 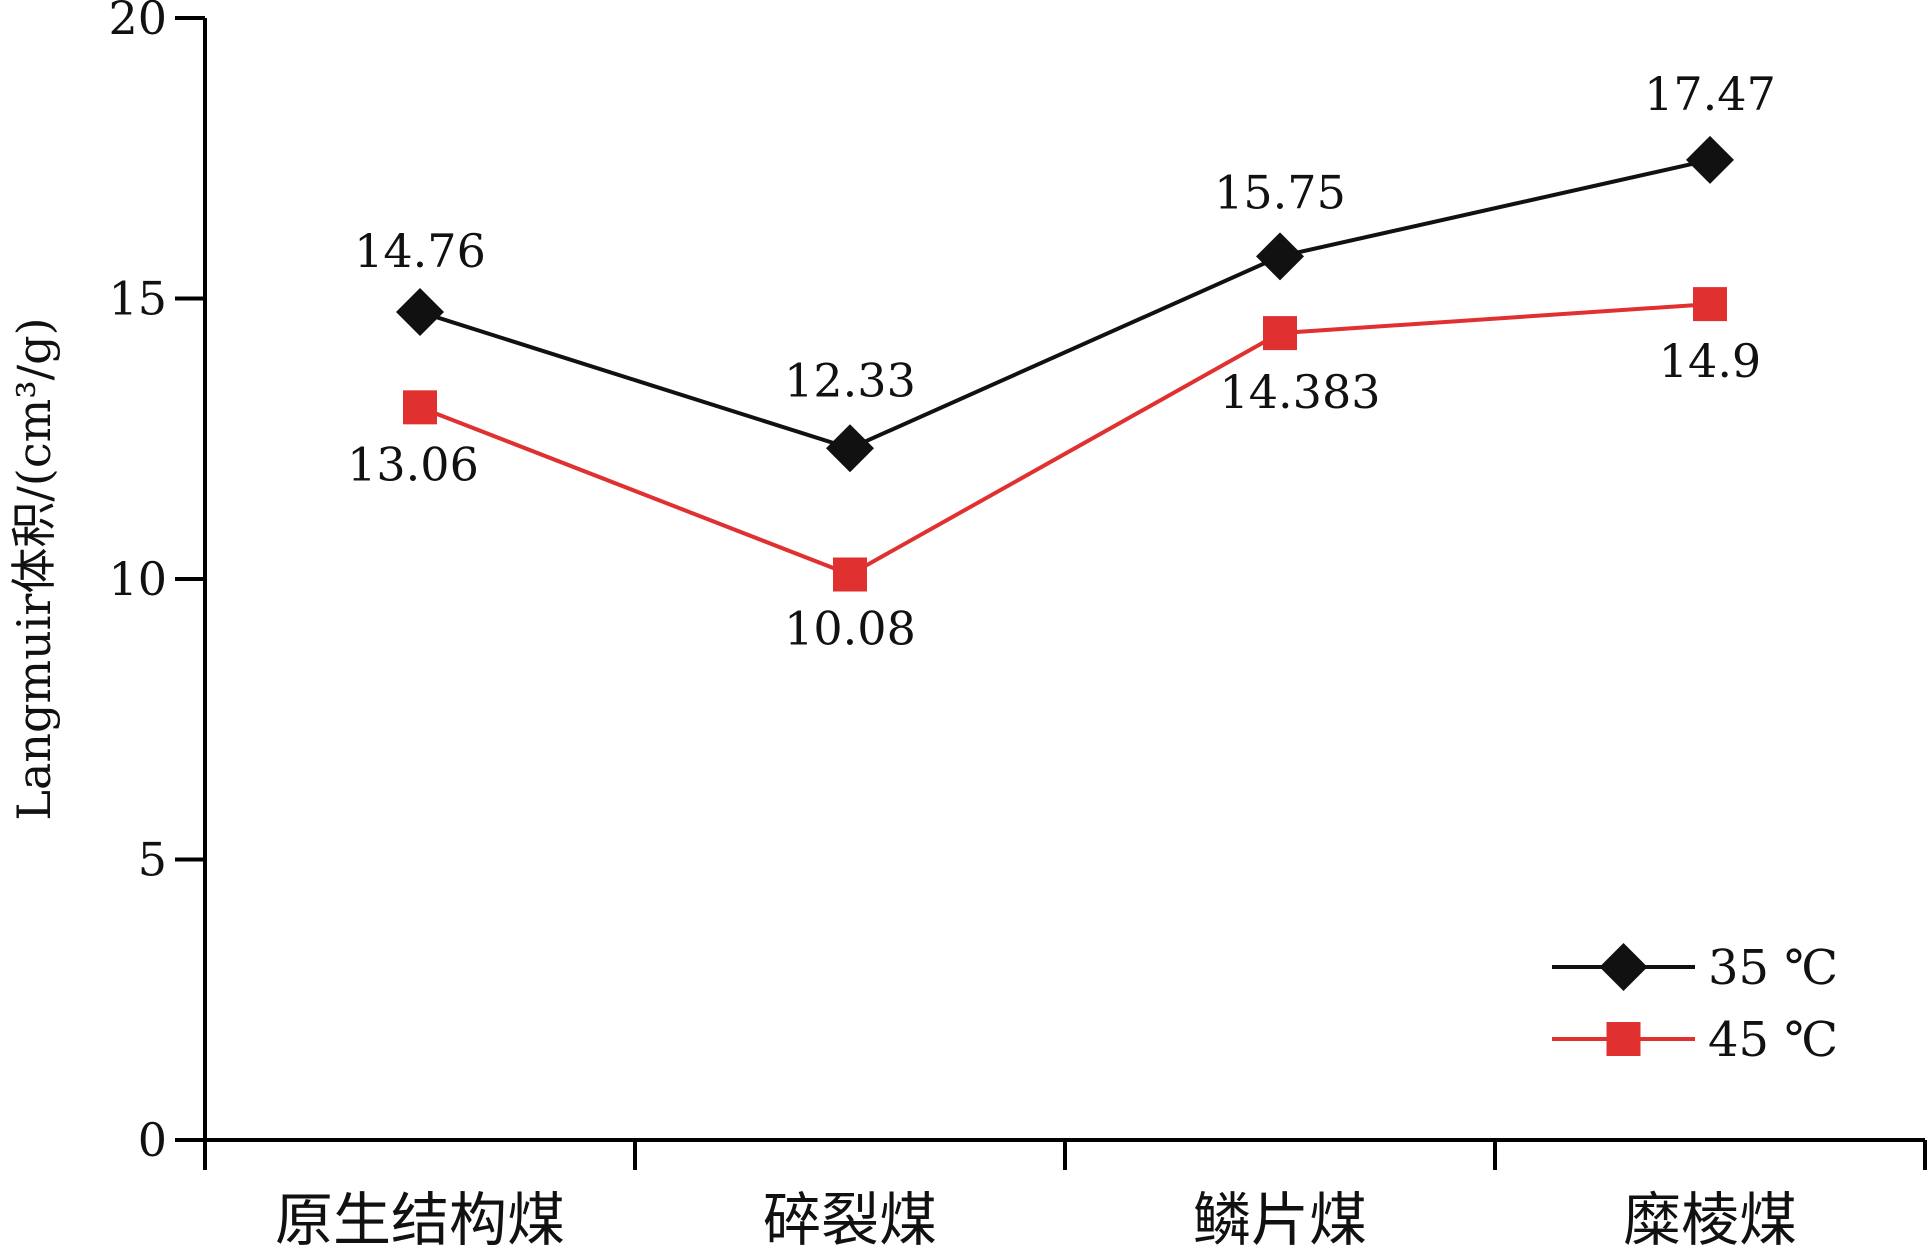 What do you see at coordinates (1773, 1040) in the screenshot?
I see `legend-label: 45 ℃` at bounding box center [1773, 1040].